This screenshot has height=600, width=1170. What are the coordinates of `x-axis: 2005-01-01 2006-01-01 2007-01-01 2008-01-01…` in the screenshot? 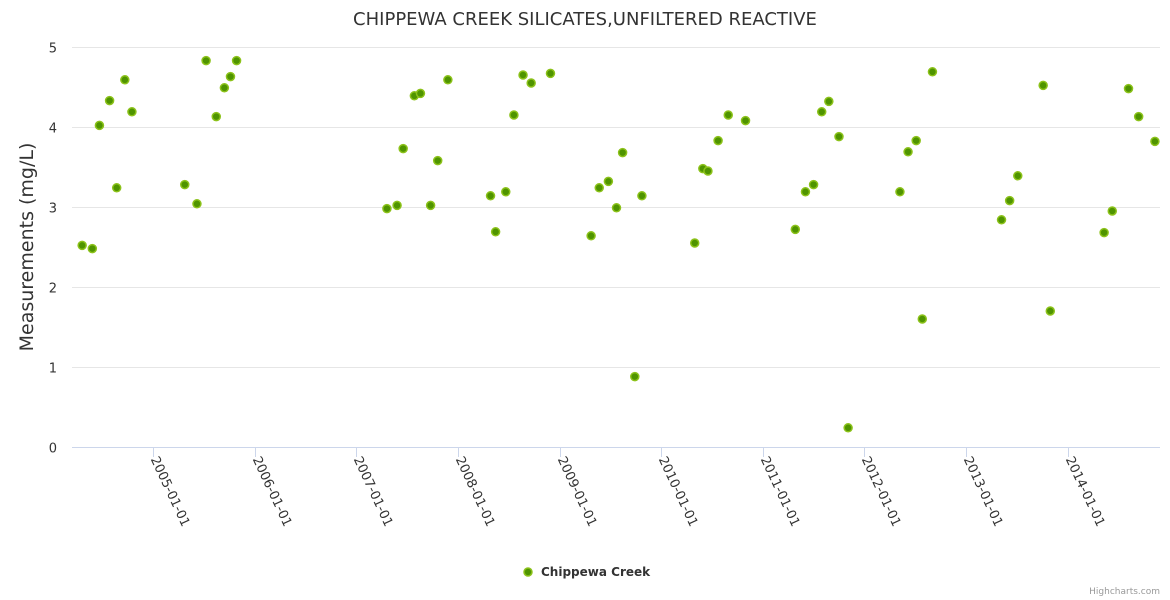 It's located at (616, 488).